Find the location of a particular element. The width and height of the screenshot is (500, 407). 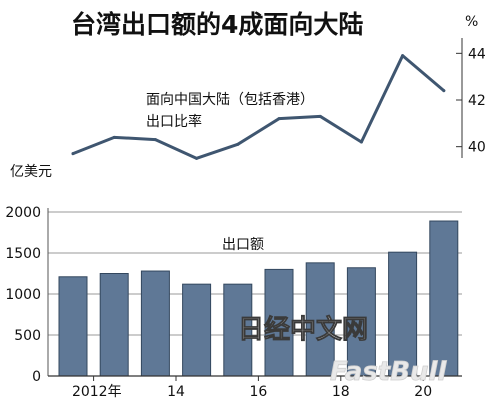

line-series-label-2: 出口比率 is located at coordinates (174, 121).